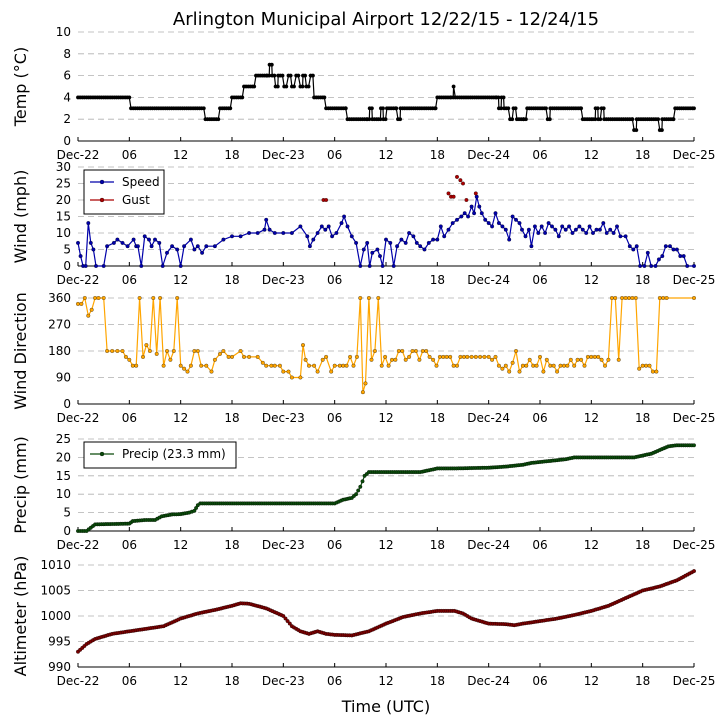 This screenshot has width=725, height=725. I want to click on legend-marker, so click(102, 200).